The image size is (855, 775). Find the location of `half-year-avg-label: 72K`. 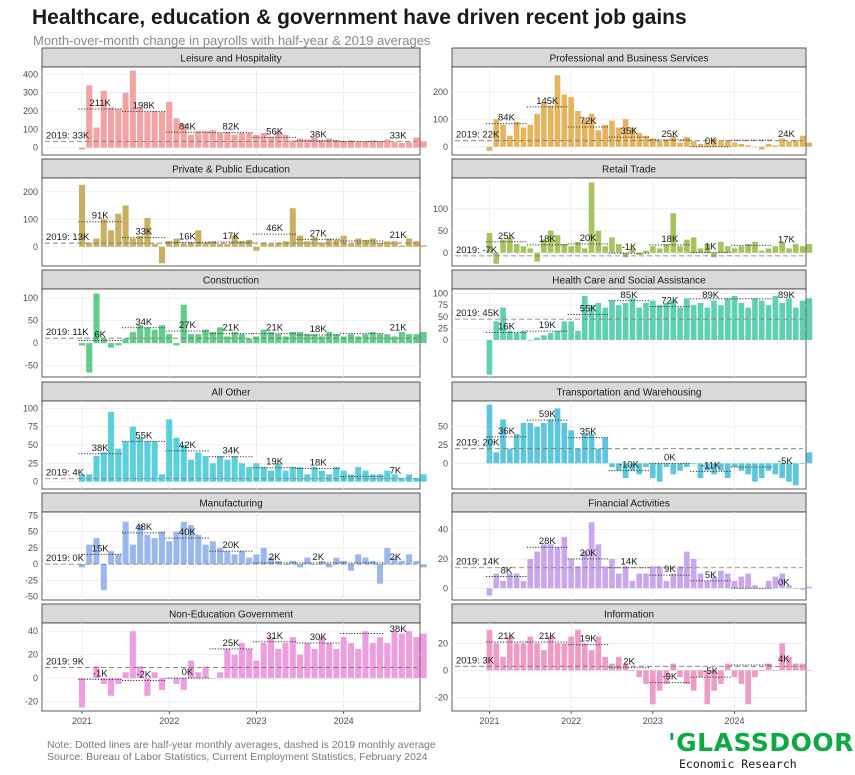

half-year-avg-label: 72K is located at coordinates (670, 301).